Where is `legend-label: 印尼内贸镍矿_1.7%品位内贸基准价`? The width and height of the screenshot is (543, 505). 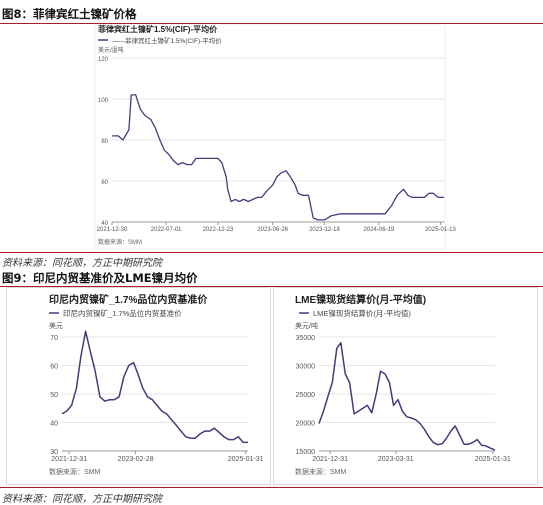
legend-label: 印尼内贸镍矿_1.7%品位内贸基准价 is located at coordinates (122, 313).